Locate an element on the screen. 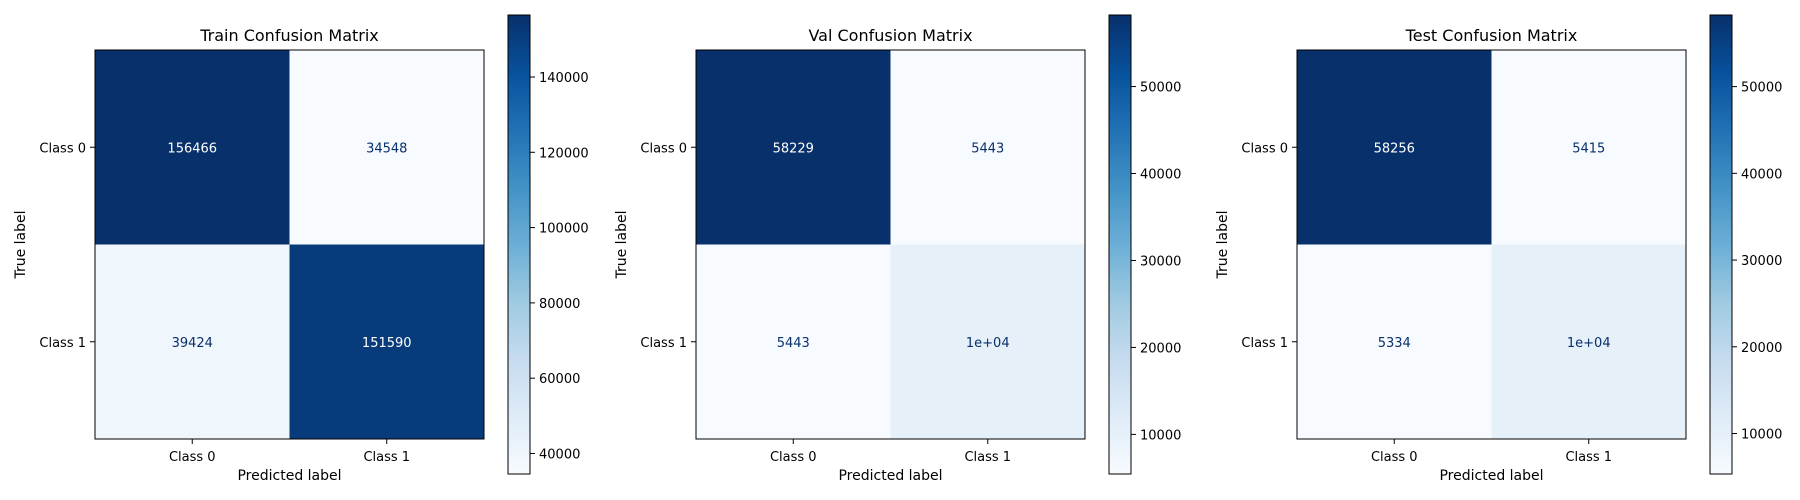 Image resolution: width=1800 pixels, height=500 pixels. cell-value-label: 58256 is located at coordinates (1394, 148).